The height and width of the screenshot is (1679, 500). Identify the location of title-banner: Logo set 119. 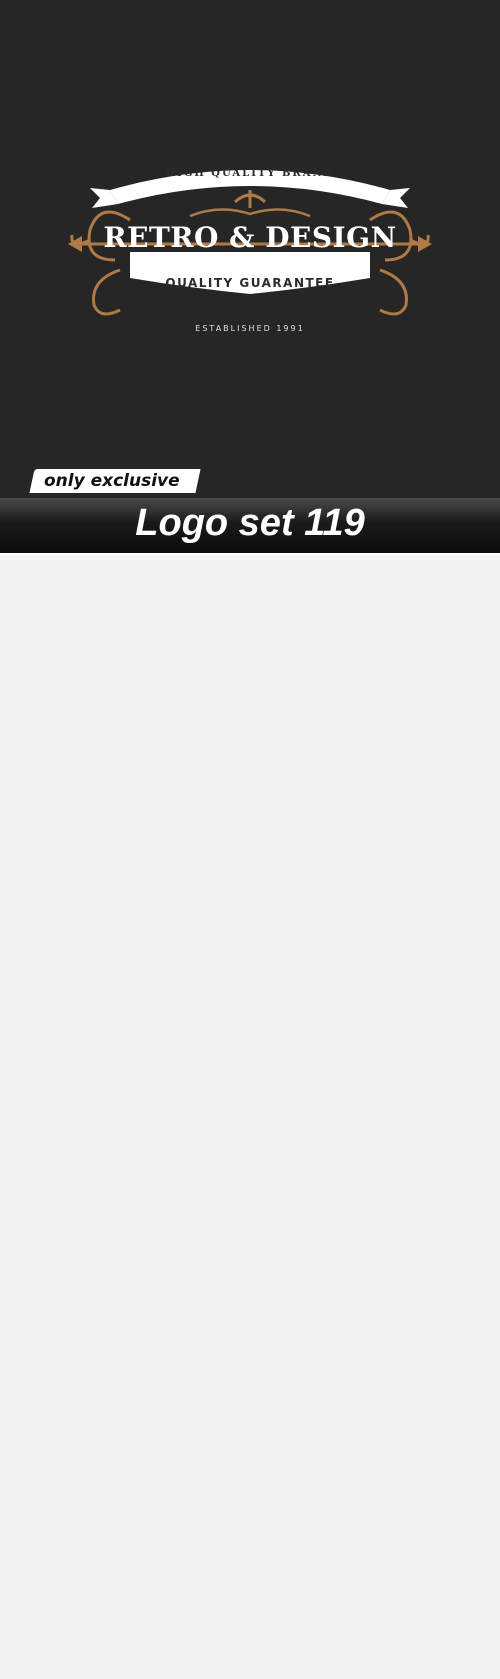
(250, 525).